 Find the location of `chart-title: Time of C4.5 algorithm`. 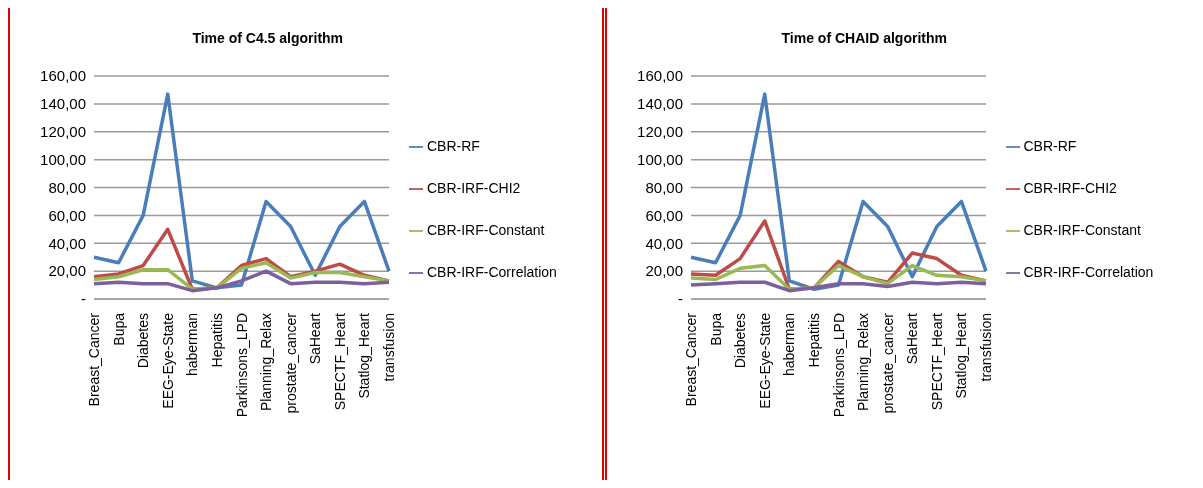

chart-title: Time of C4.5 algorithm is located at coordinates (268, 39).